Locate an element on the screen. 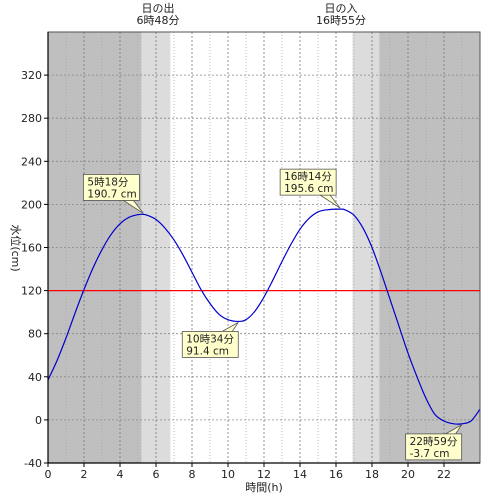 The height and width of the screenshot is (496, 496). sunrise-time: 6時48分 is located at coordinates (158, 20).